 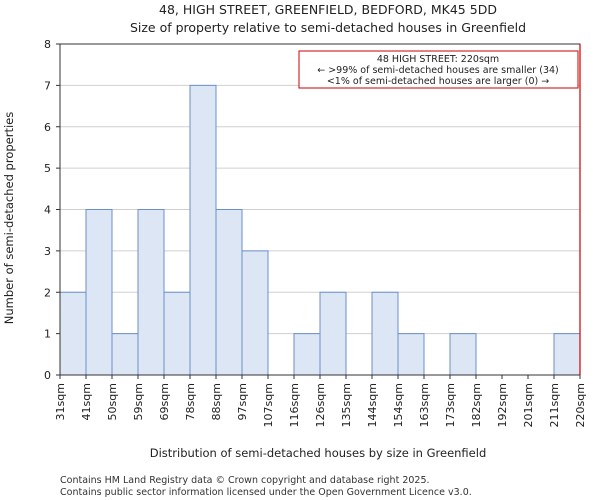 What do you see at coordinates (138, 401) in the screenshot?
I see `x-tick-label: 59sqm` at bounding box center [138, 401].